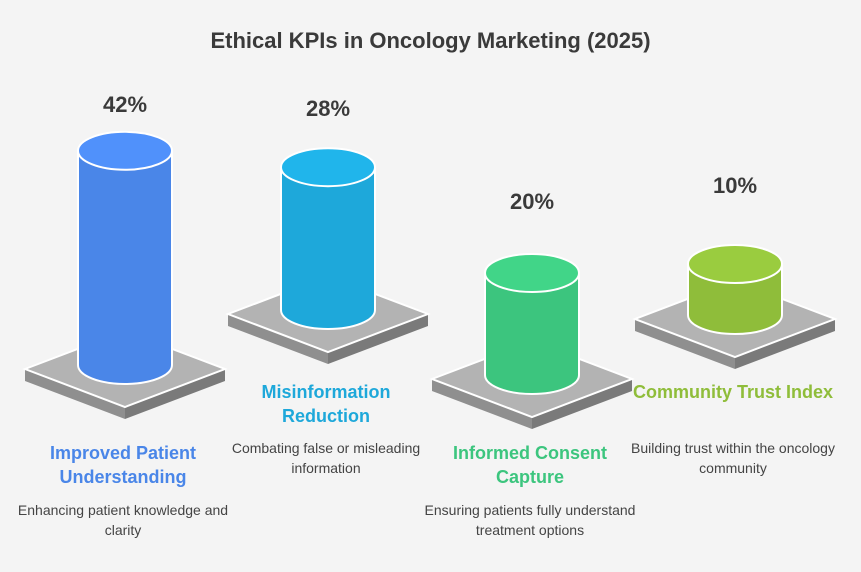  I want to click on value-label: 10%, so click(735, 185).